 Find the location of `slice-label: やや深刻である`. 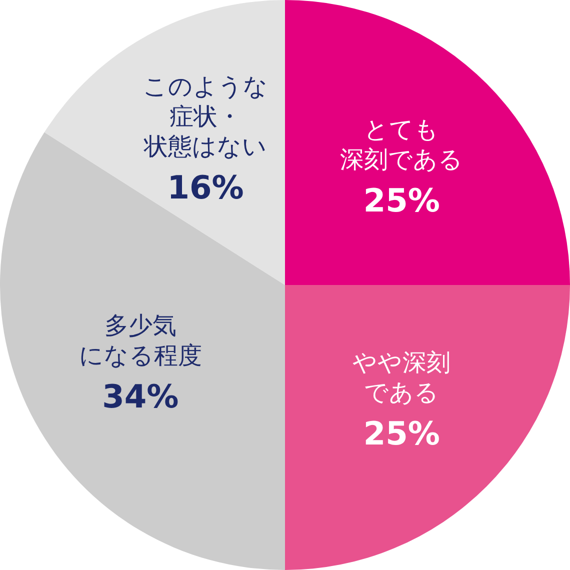

slice-label: やや深刻である is located at coordinates (401, 377).